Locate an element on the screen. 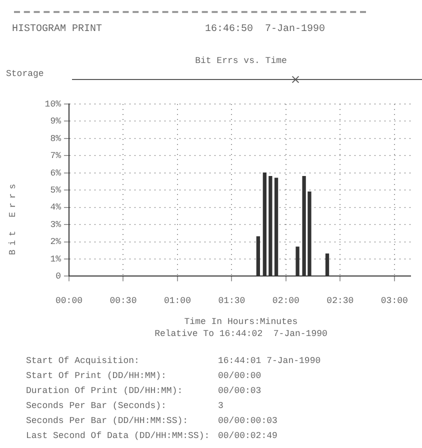 The width and height of the screenshot is (422, 448). text: Start Of Acquisition: is located at coordinates (83, 361).